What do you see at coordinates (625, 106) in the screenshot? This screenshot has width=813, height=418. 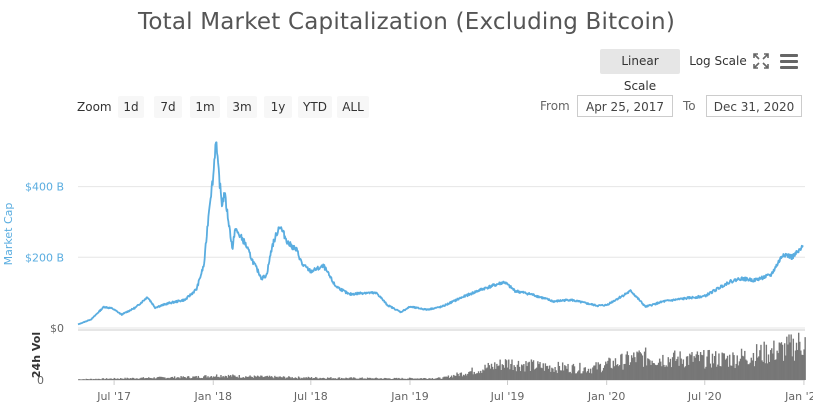 I see `from-date-input: Apr 25, 2017` at bounding box center [625, 106].